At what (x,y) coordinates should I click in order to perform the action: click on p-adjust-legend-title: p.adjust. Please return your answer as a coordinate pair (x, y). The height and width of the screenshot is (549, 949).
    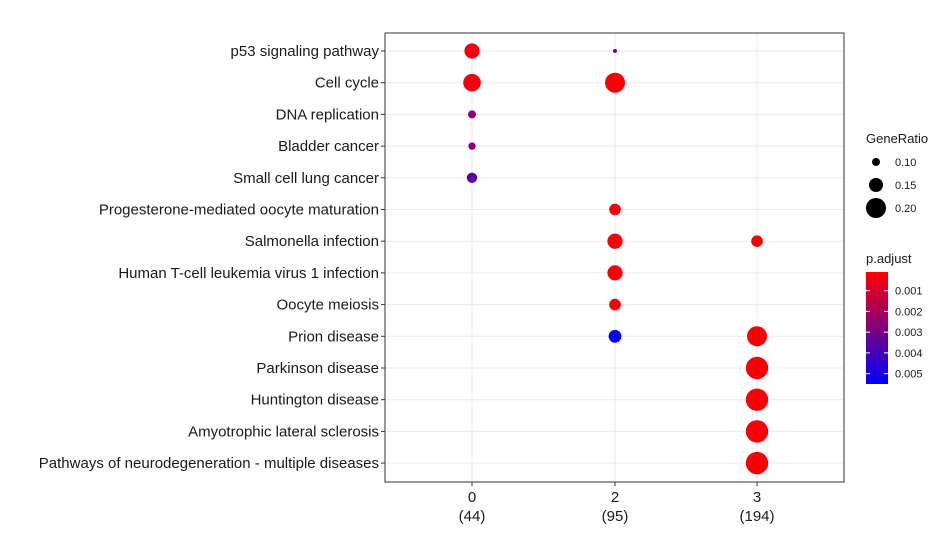
    Looking at the image, I should click on (889, 258).